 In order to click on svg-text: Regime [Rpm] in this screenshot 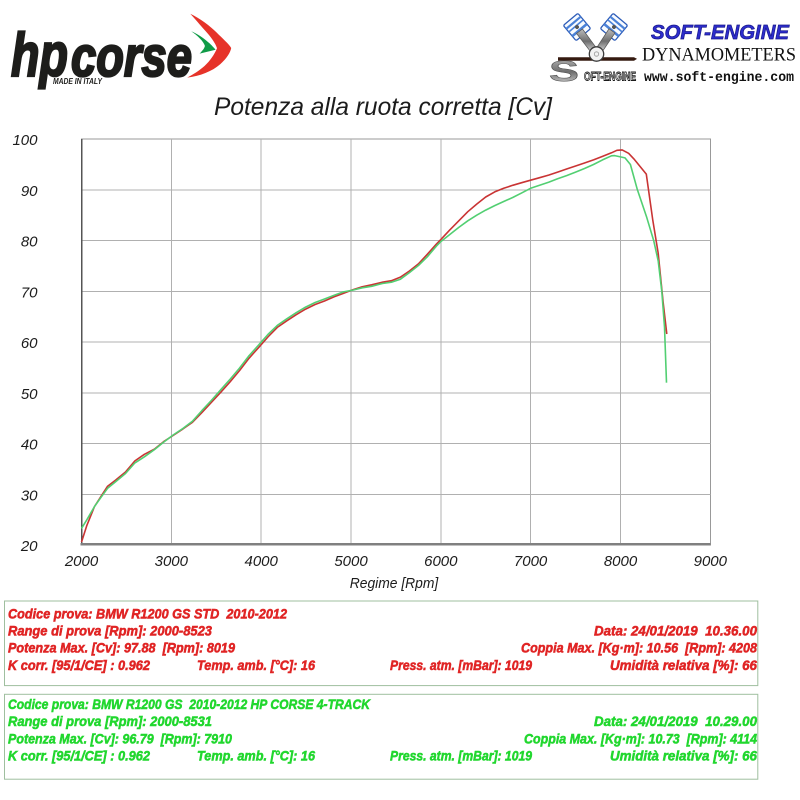, I will do `click(394, 583)`.